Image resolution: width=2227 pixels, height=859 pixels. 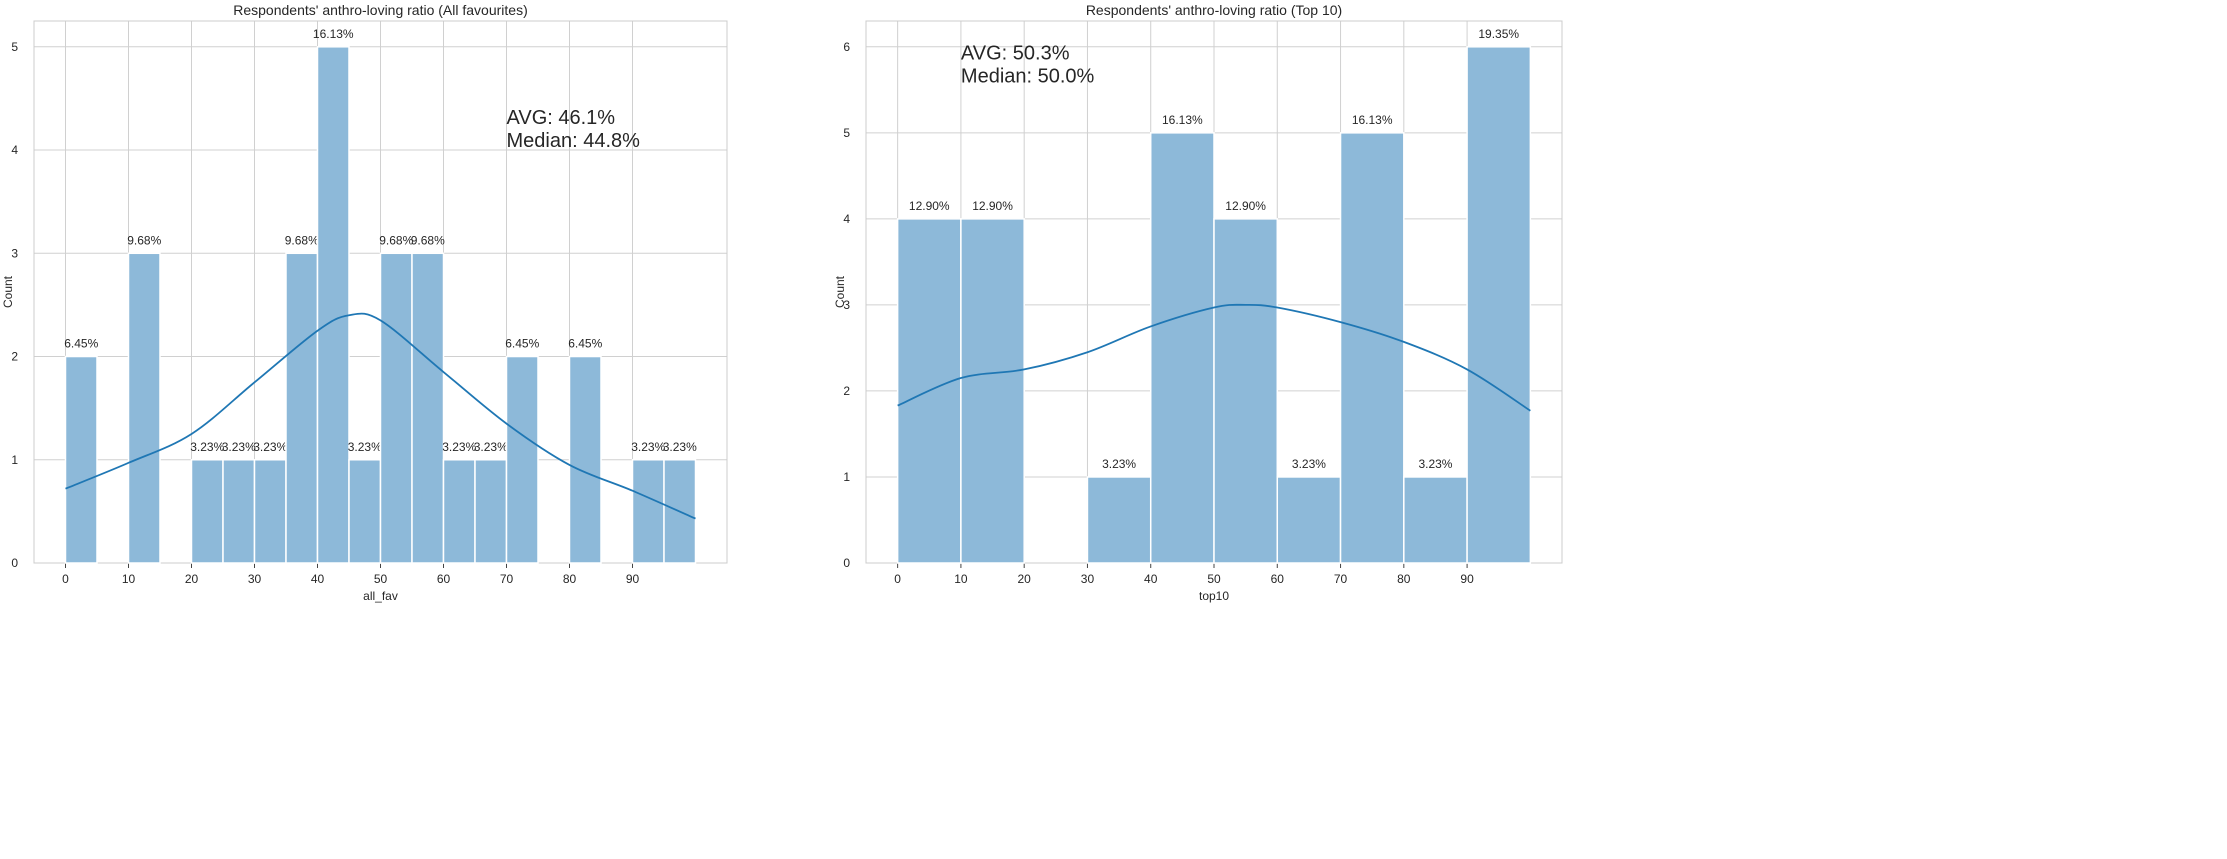 What do you see at coordinates (1028, 77) in the screenshot?
I see `stats-annotation: Median: 50.0%` at bounding box center [1028, 77].